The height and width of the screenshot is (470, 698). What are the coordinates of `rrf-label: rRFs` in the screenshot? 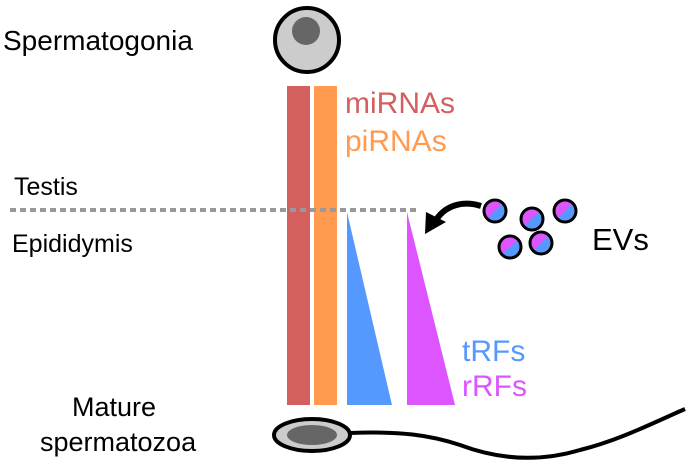 It's located at (494, 386).